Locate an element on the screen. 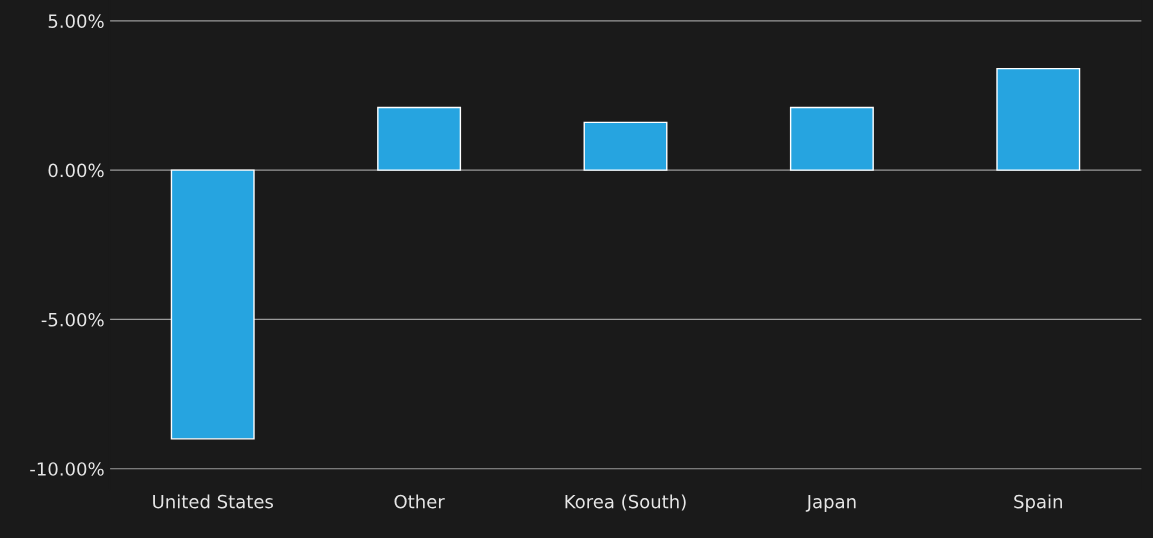 The height and width of the screenshot is (538, 1153). y-tick-label: 0.00% is located at coordinates (76, 170).